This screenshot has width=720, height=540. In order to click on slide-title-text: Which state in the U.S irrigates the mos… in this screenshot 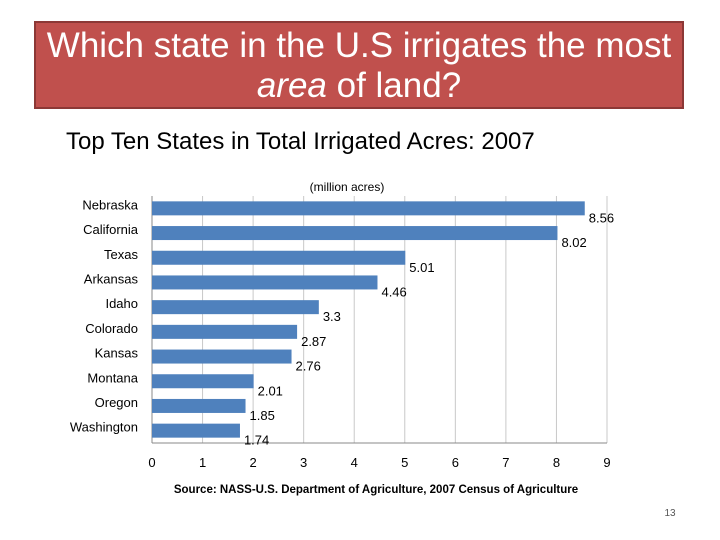, I will do `click(359, 45)`.